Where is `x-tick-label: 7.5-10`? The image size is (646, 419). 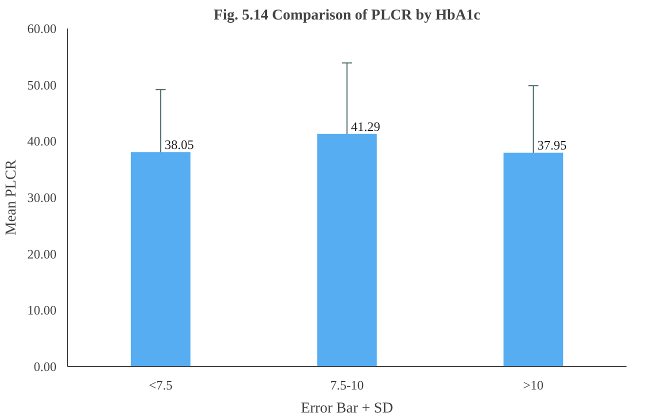
x-tick-label: 7.5-10 is located at coordinates (347, 385).